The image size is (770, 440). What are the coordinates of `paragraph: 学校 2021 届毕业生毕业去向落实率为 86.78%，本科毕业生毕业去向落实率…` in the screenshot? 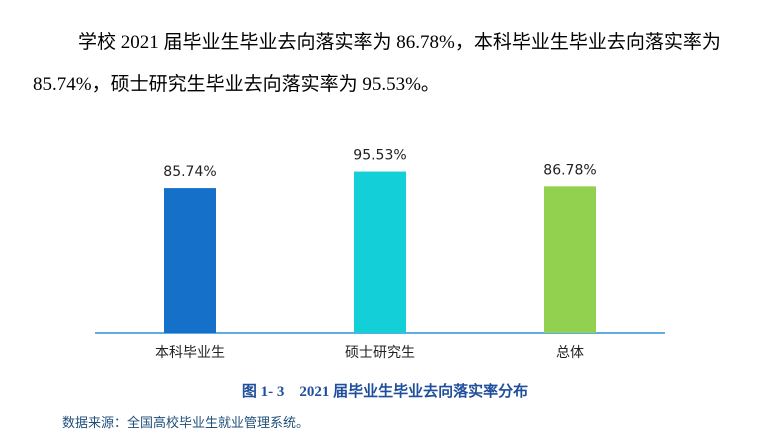 It's located at (379, 63).